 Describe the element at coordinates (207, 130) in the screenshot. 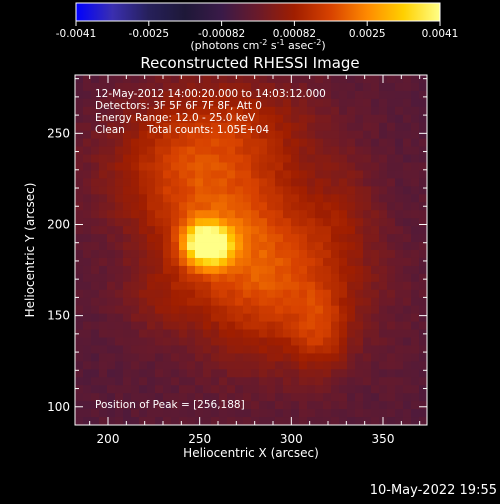

I see `total-counts-label: Total counts: 1.05E+04` at that location.